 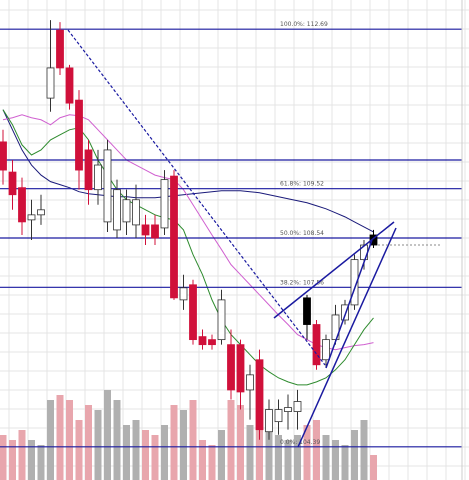 I want to click on fib-label: 50.0%: 108.54, so click(x=302, y=233).